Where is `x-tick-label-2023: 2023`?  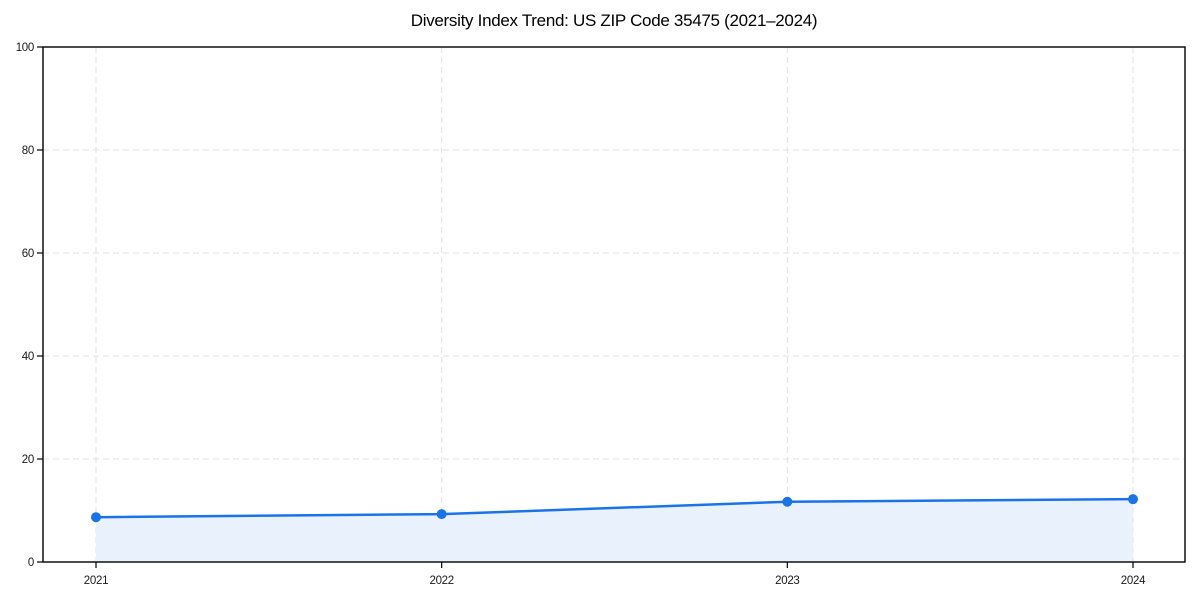 x-tick-label-2023: 2023 is located at coordinates (787, 581).